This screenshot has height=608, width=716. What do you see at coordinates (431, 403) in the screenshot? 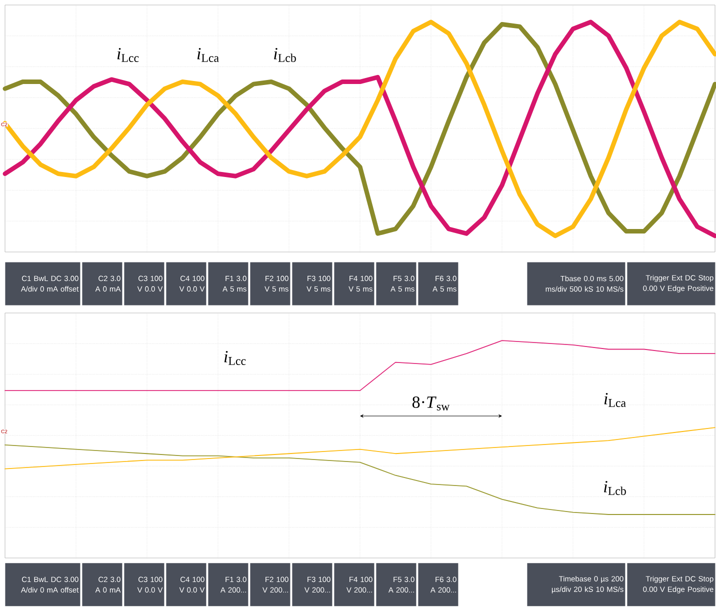
I see `annotation: 8·T$_{sw}$` at bounding box center [431, 403].